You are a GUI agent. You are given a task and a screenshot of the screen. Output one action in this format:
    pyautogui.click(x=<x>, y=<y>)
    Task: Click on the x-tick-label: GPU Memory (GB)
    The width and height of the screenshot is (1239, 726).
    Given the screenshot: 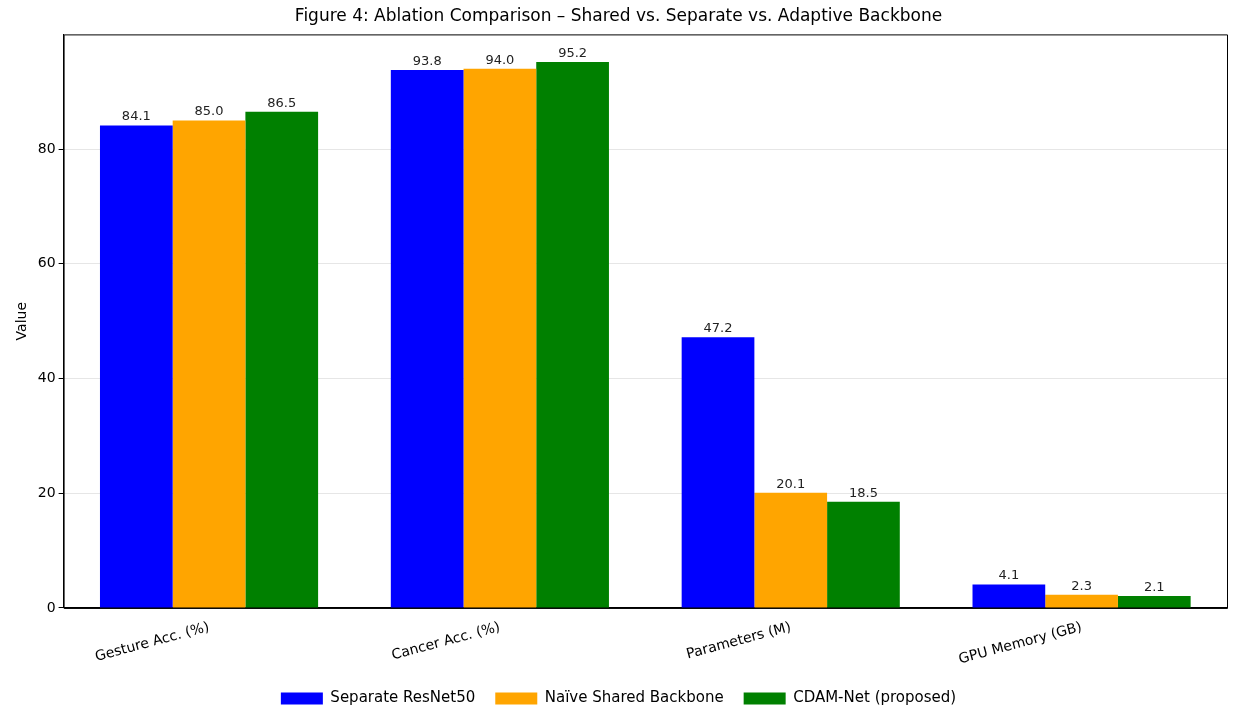 What is the action you would take?
    pyautogui.click(x=1020, y=642)
    